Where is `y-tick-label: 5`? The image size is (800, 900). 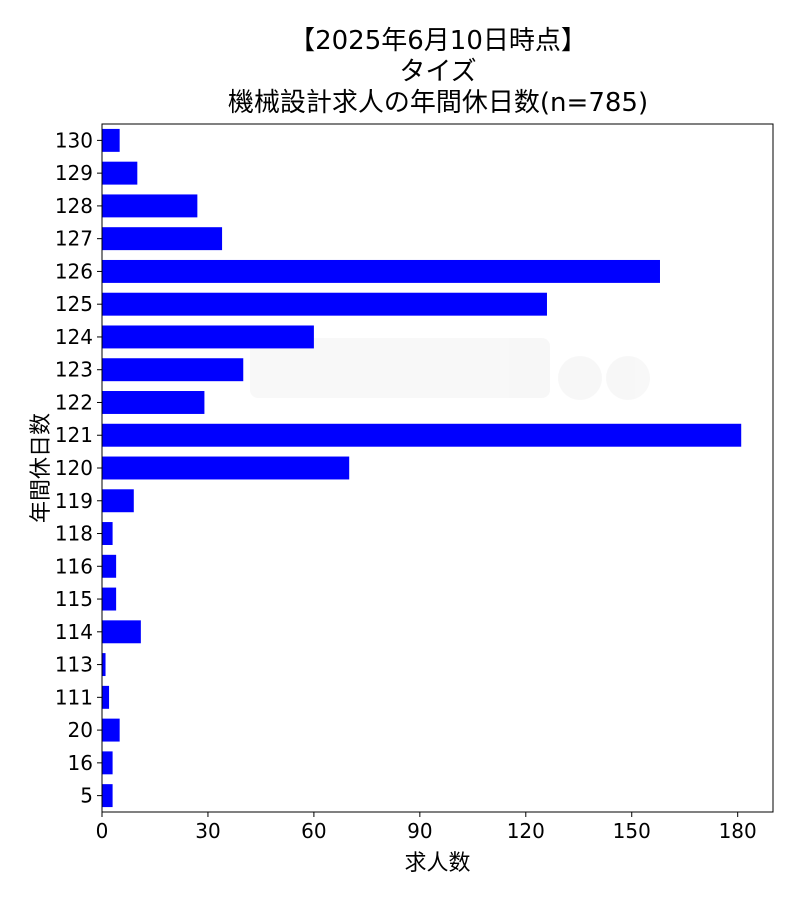 y-tick-label: 5 is located at coordinates (86, 796).